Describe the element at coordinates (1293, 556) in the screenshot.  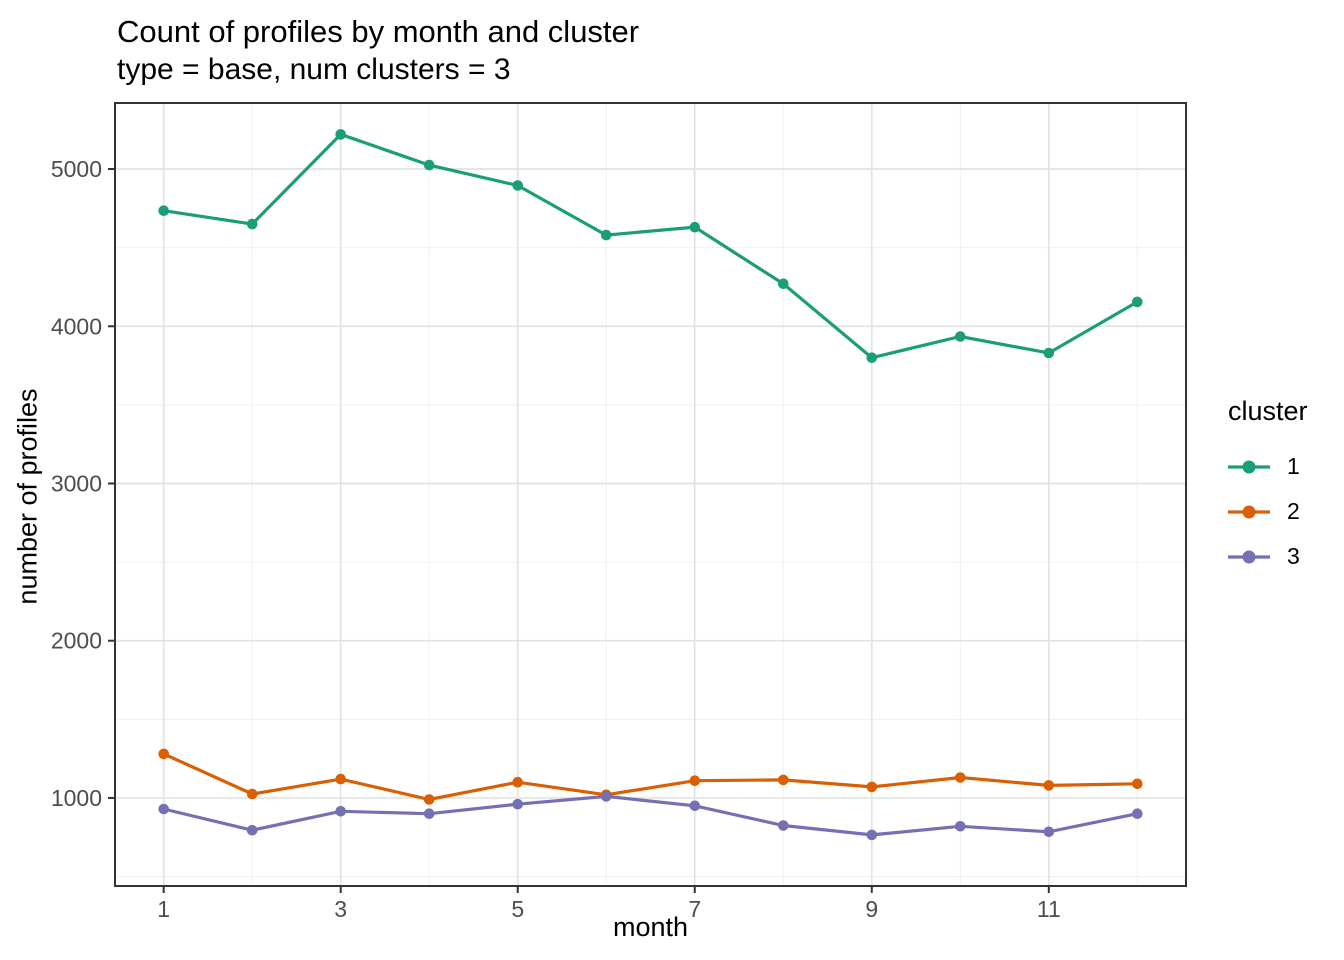
I see `legend-item-label: 3` at that location.